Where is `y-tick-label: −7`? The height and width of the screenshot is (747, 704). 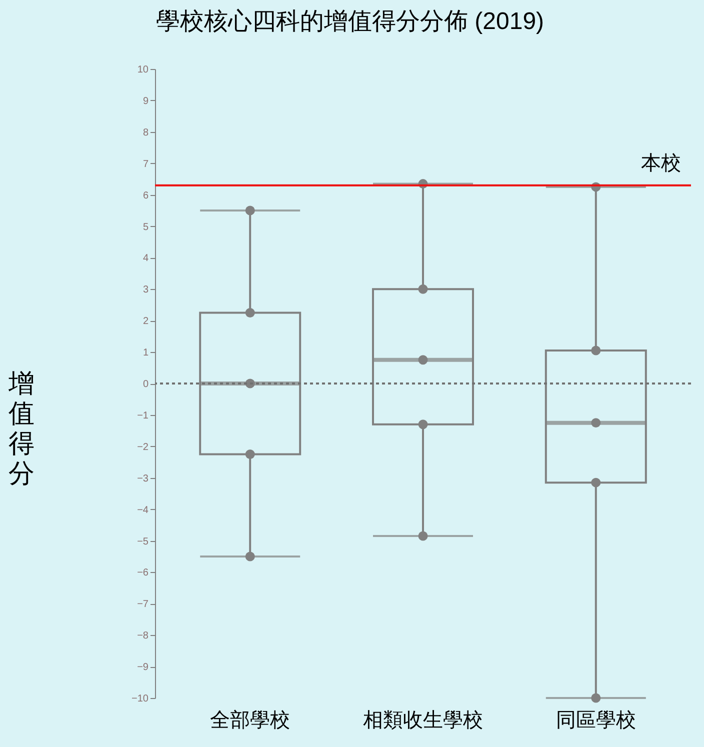
y-tick-label: −7 is located at coordinates (143, 604).